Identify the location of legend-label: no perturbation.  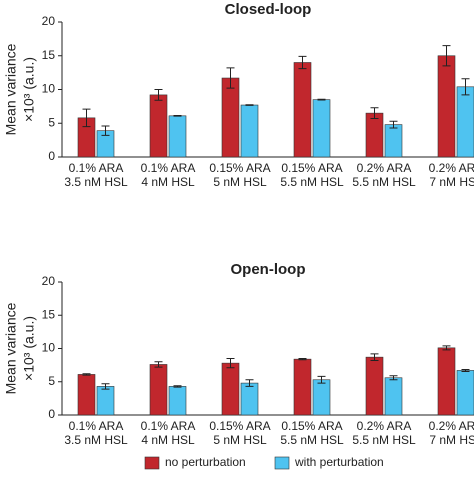
(205, 462).